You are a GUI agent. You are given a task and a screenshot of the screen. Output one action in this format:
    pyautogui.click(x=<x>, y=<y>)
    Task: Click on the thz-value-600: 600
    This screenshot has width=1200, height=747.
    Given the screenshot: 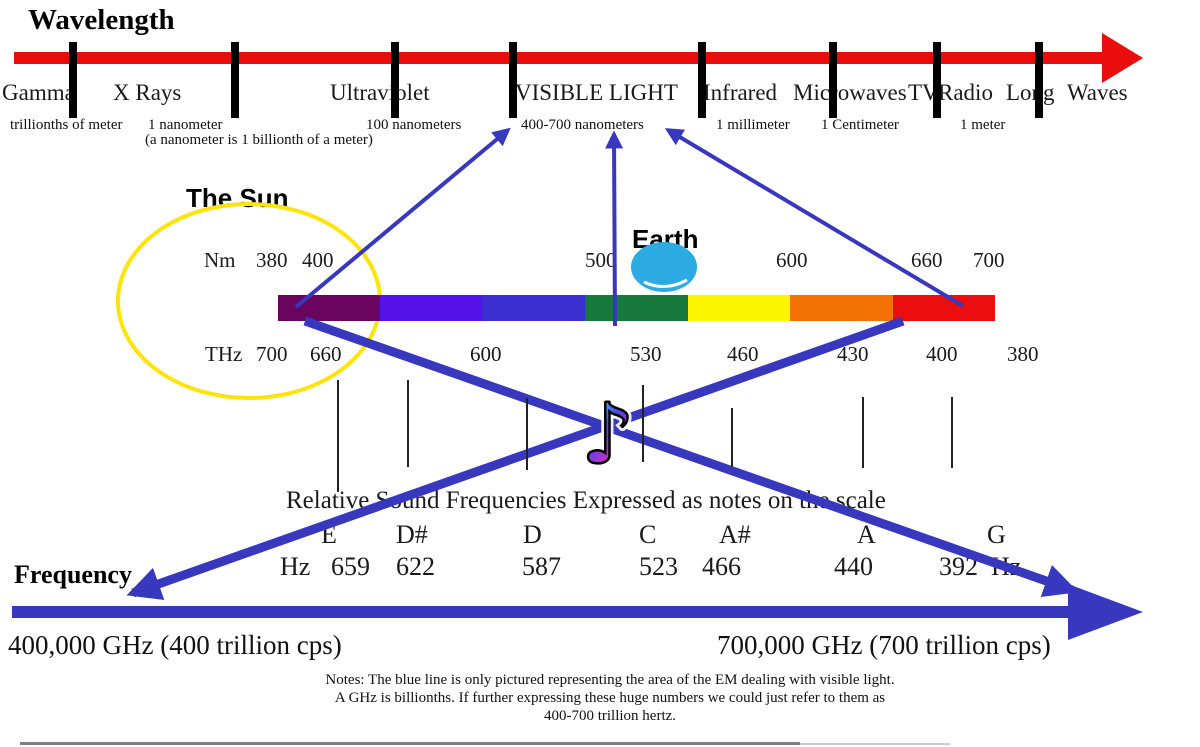 What is the action you would take?
    pyautogui.click(x=486, y=354)
    